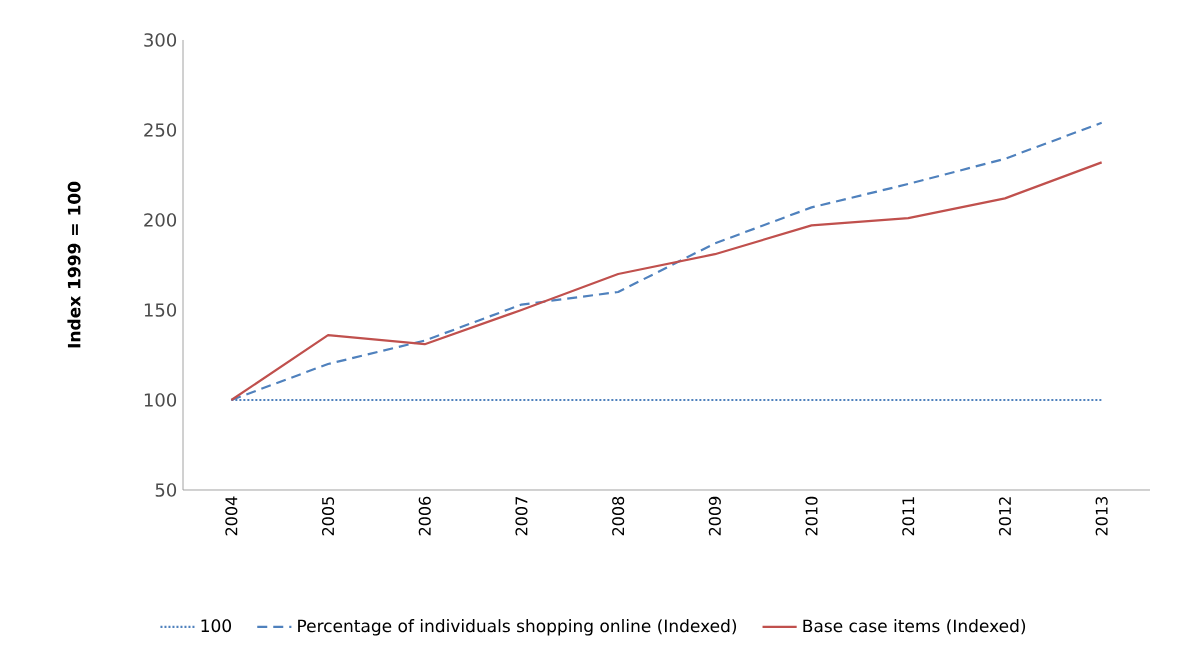  I want to click on x-tick-label: 2005, so click(328, 516).